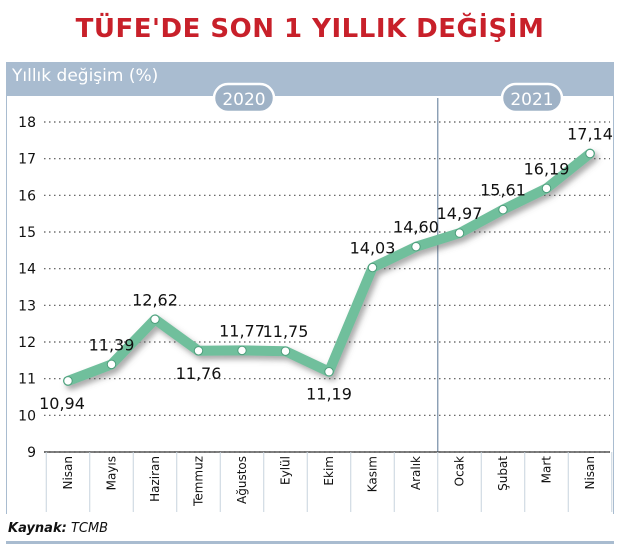 This screenshot has height=552, width=620. What do you see at coordinates (416, 473) in the screenshot?
I see `x-tick-label: Aralık` at bounding box center [416, 473].